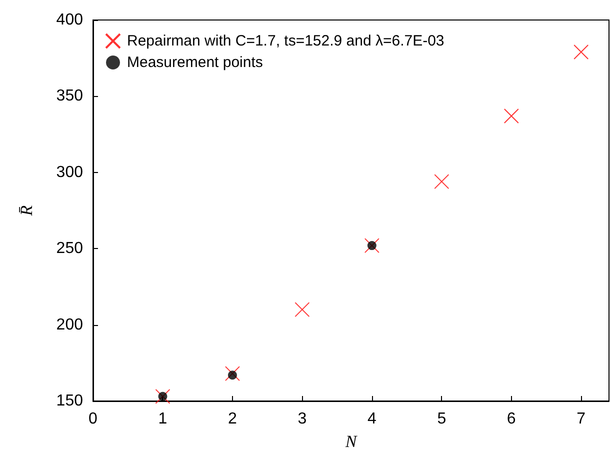 The height and width of the screenshot is (465, 611). Describe the element at coordinates (351, 441) in the screenshot. I see `x-axis-title: N` at that location.